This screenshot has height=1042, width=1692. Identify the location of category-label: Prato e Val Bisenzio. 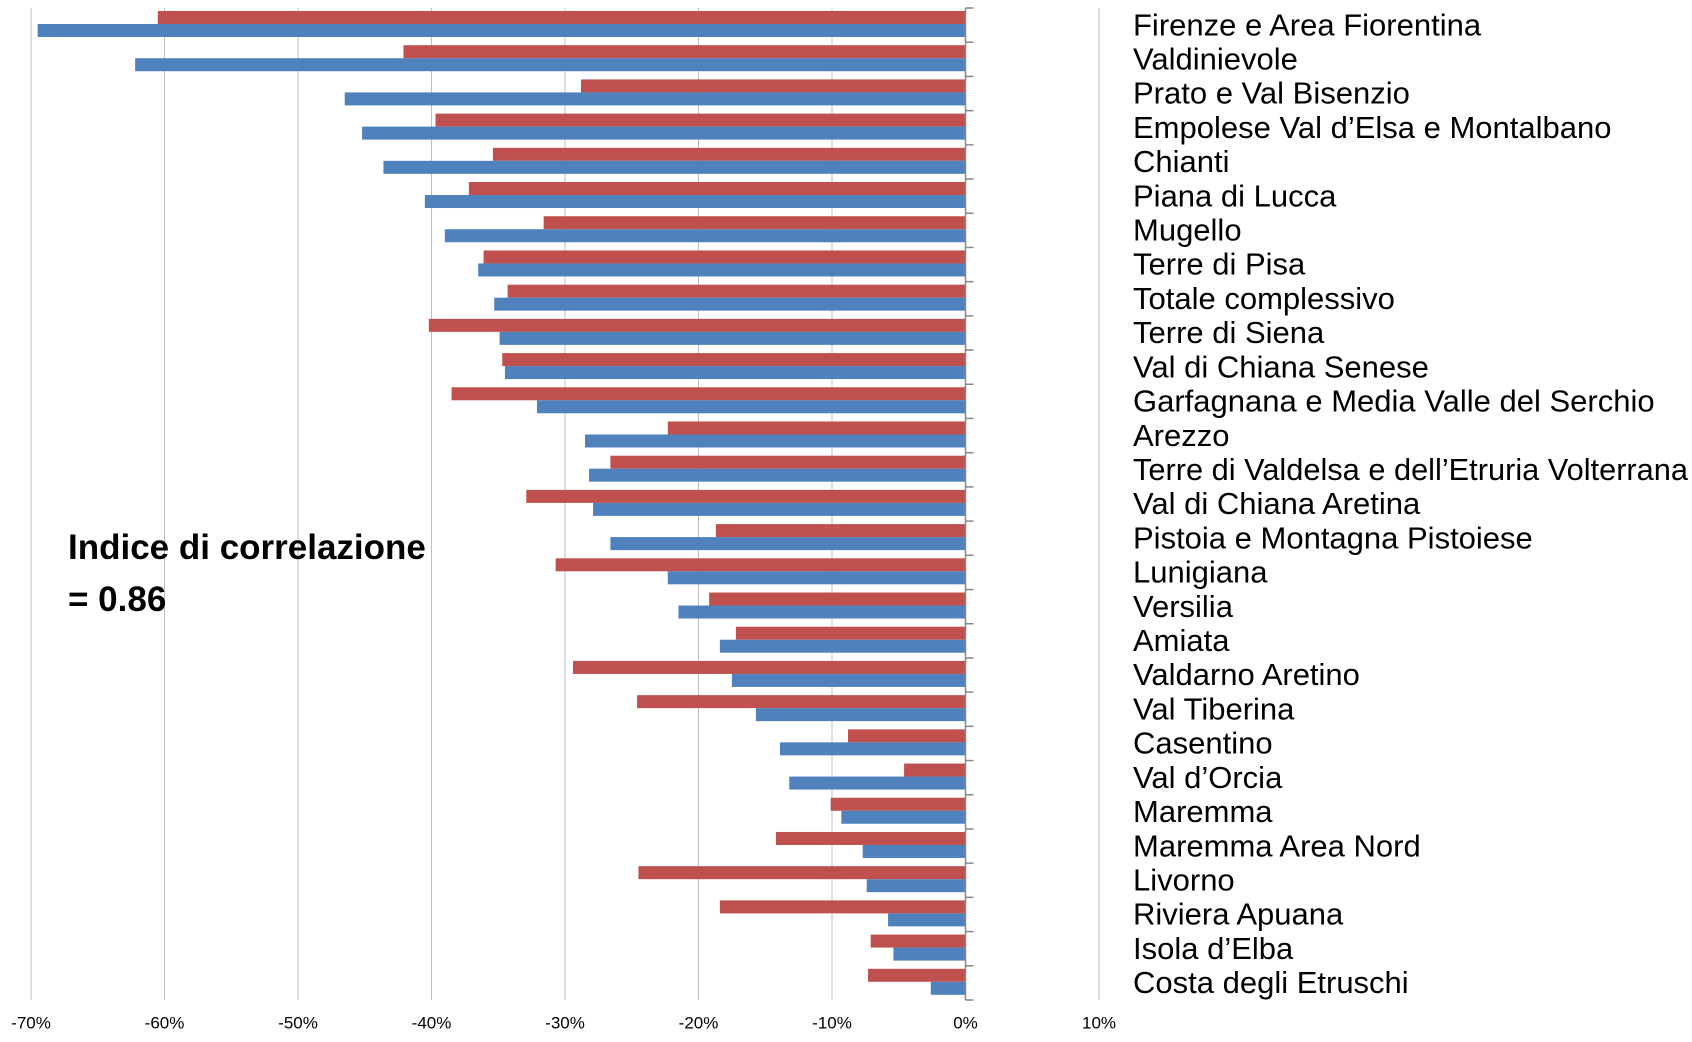
(1271, 93).